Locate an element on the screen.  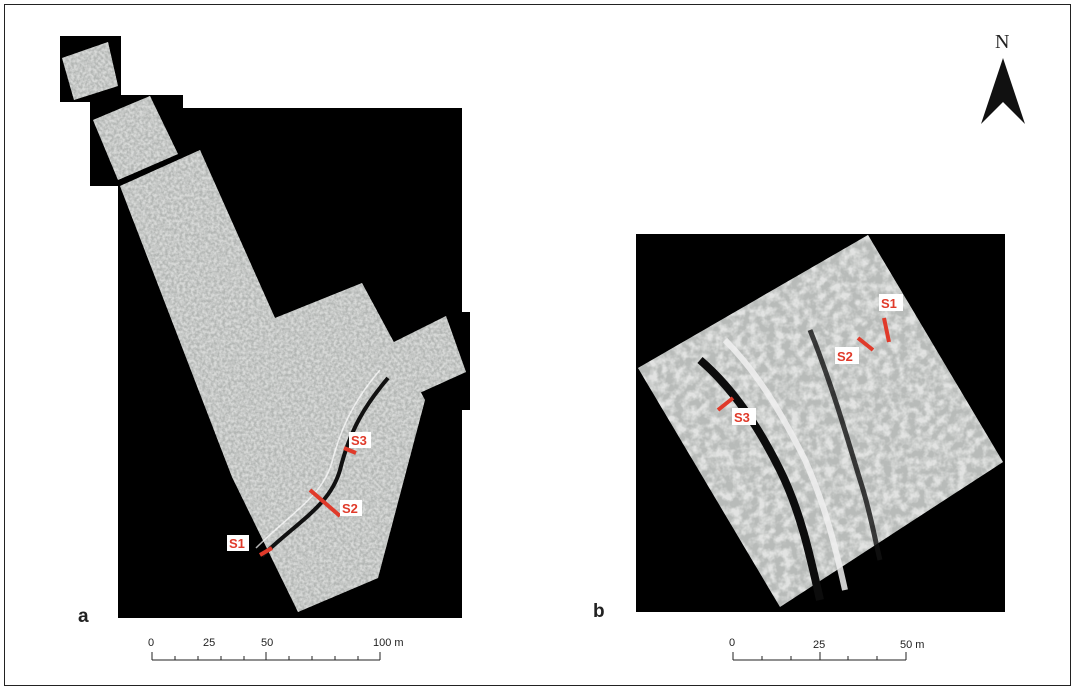
panel-a-letter: a is located at coordinates (83, 616).